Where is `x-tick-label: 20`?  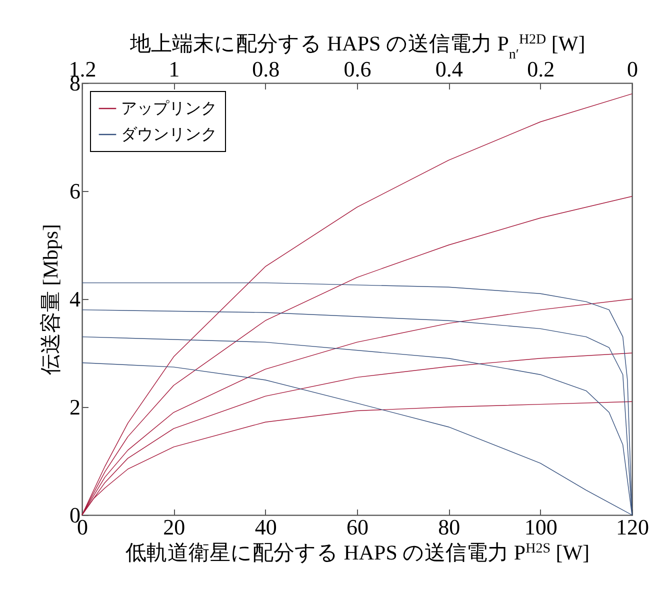
x-tick-label: 20 is located at coordinates (174, 527).